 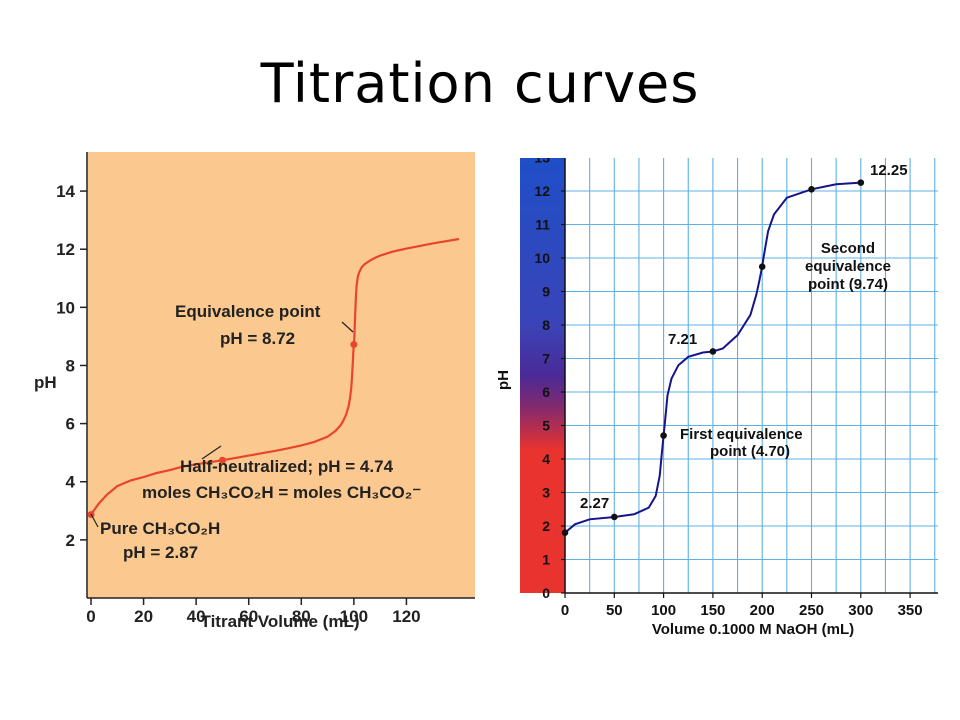 What do you see at coordinates (257, 338) in the screenshot?
I see `equivalence-ph-label: pH = 8.72` at bounding box center [257, 338].